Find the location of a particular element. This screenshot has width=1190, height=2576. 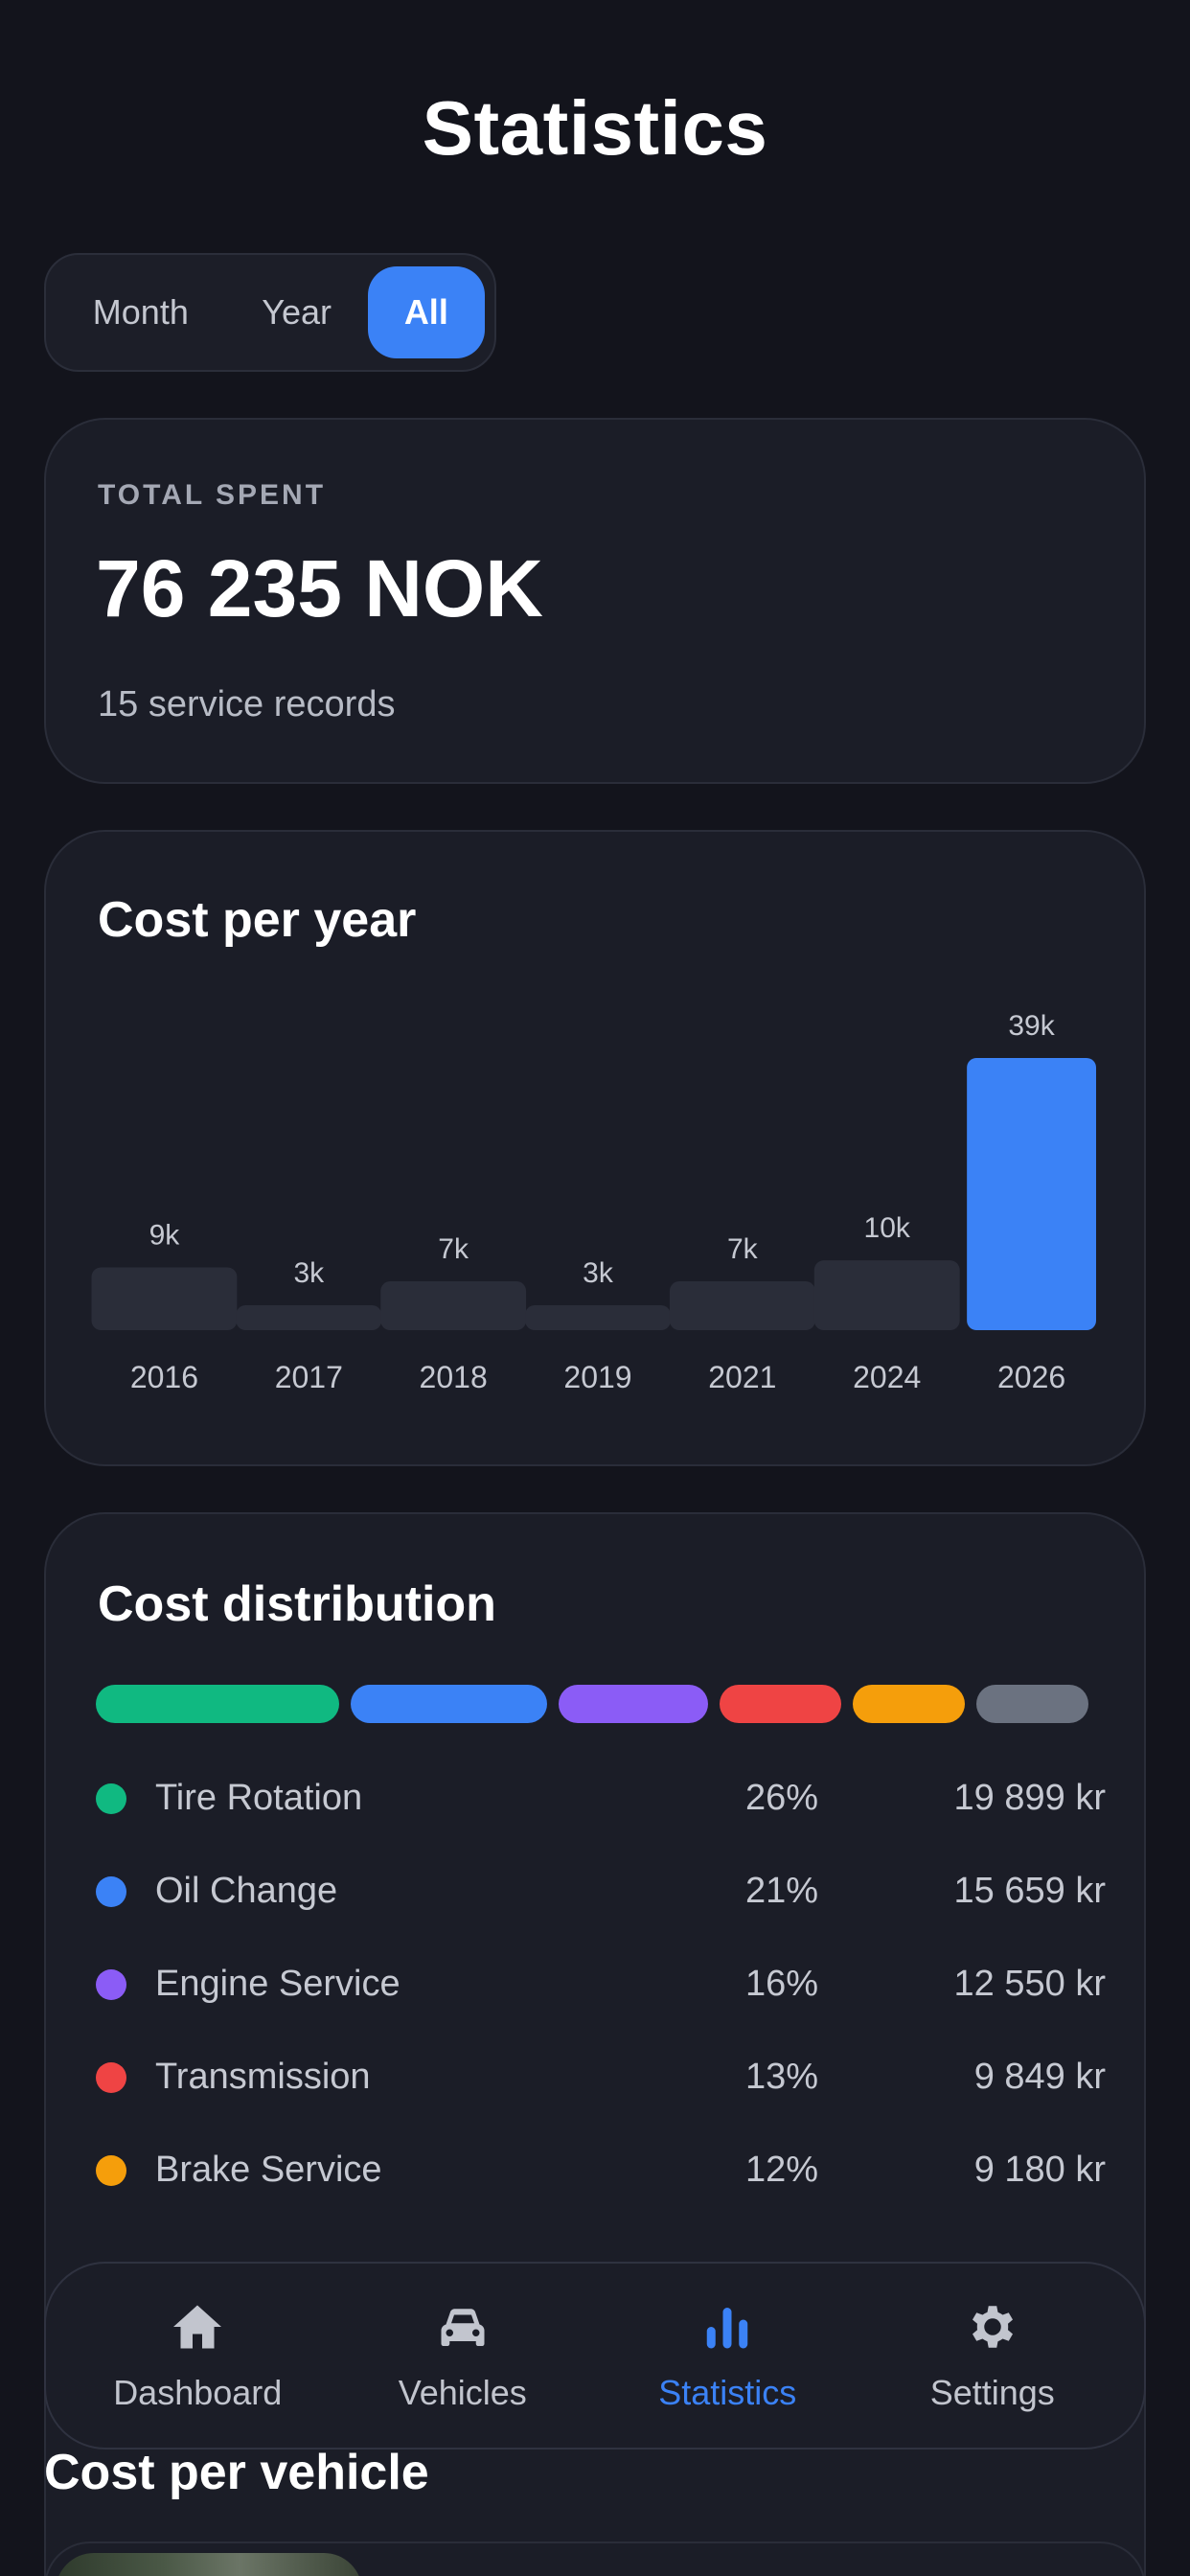

tab-label: Dashboard is located at coordinates (198, 2392).